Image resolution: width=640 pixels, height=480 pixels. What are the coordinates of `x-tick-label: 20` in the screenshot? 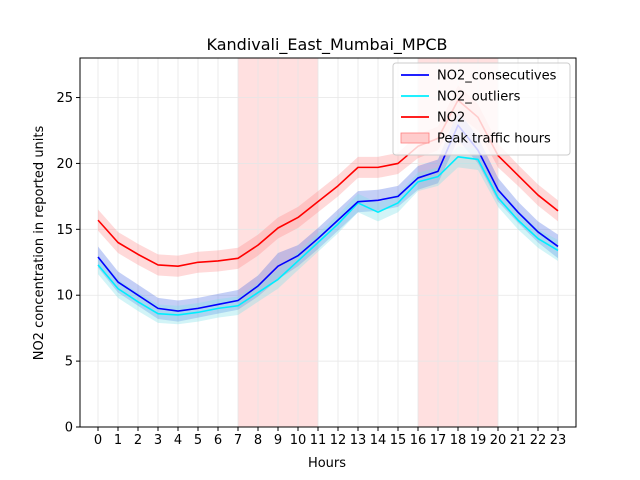 It's located at (498, 440).